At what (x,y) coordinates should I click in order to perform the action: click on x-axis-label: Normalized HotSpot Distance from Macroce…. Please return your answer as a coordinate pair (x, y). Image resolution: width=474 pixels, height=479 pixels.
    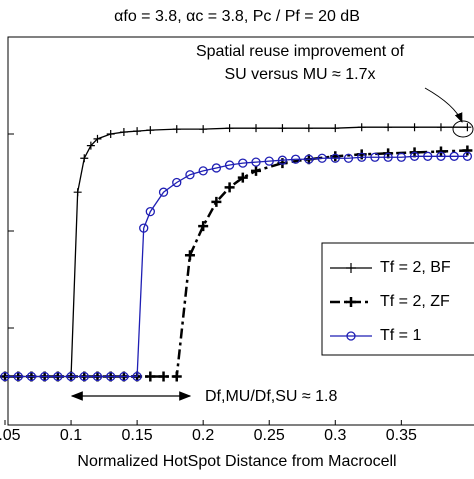
    Looking at the image, I should click on (236, 461).